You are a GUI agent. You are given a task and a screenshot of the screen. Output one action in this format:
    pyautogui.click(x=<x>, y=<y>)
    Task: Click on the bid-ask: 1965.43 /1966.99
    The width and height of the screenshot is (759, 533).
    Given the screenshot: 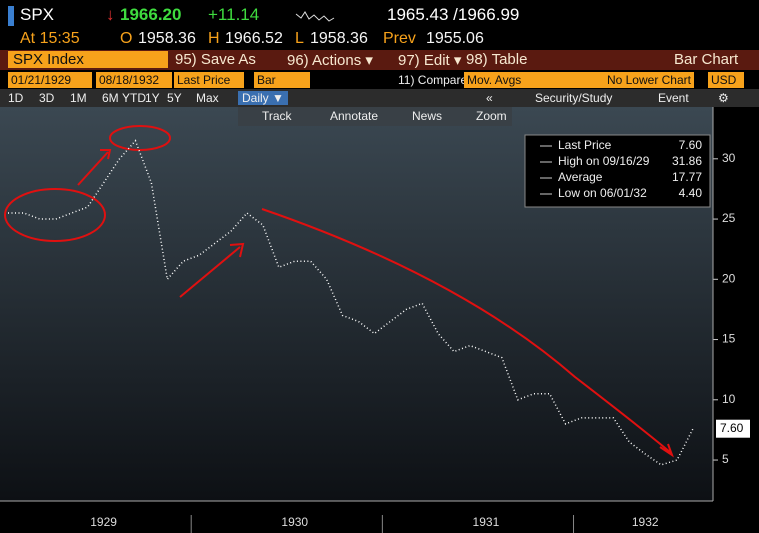 What is the action you would take?
    pyautogui.click(x=453, y=14)
    